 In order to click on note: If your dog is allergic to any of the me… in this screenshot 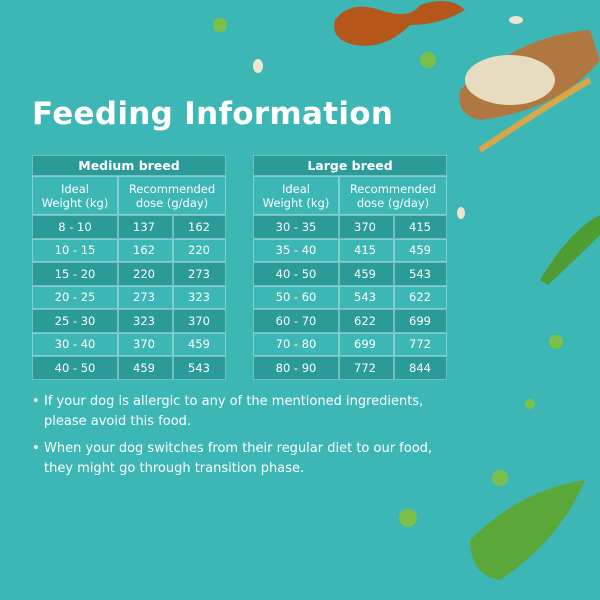, I will do `click(242, 412)`.